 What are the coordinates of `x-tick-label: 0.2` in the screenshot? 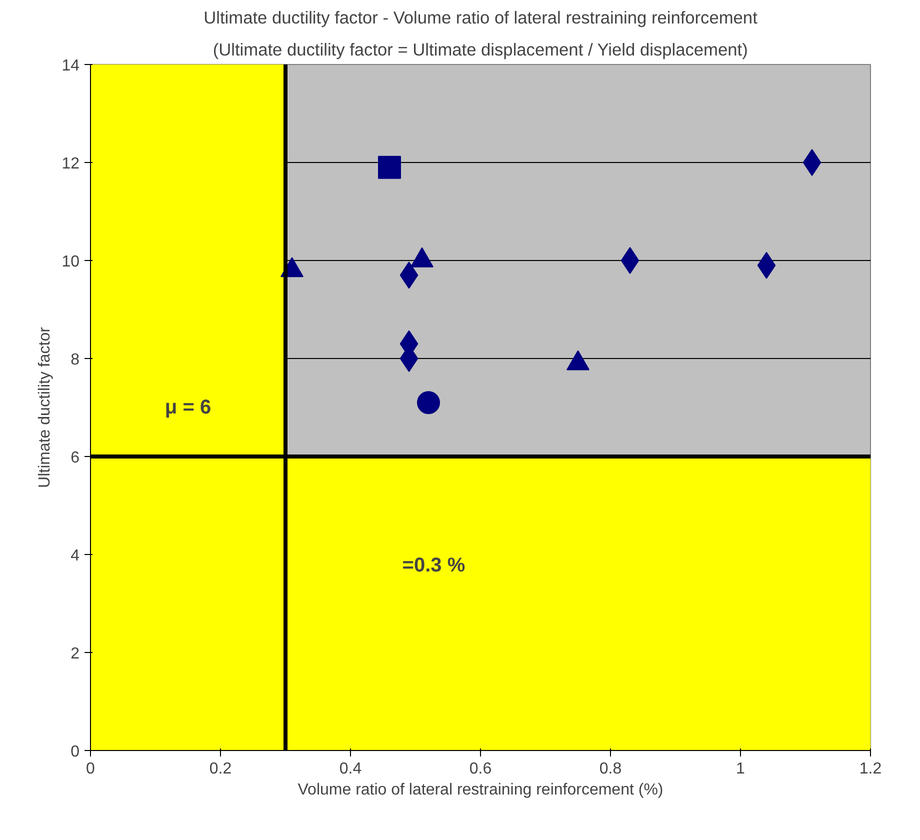 It's located at (220, 769).